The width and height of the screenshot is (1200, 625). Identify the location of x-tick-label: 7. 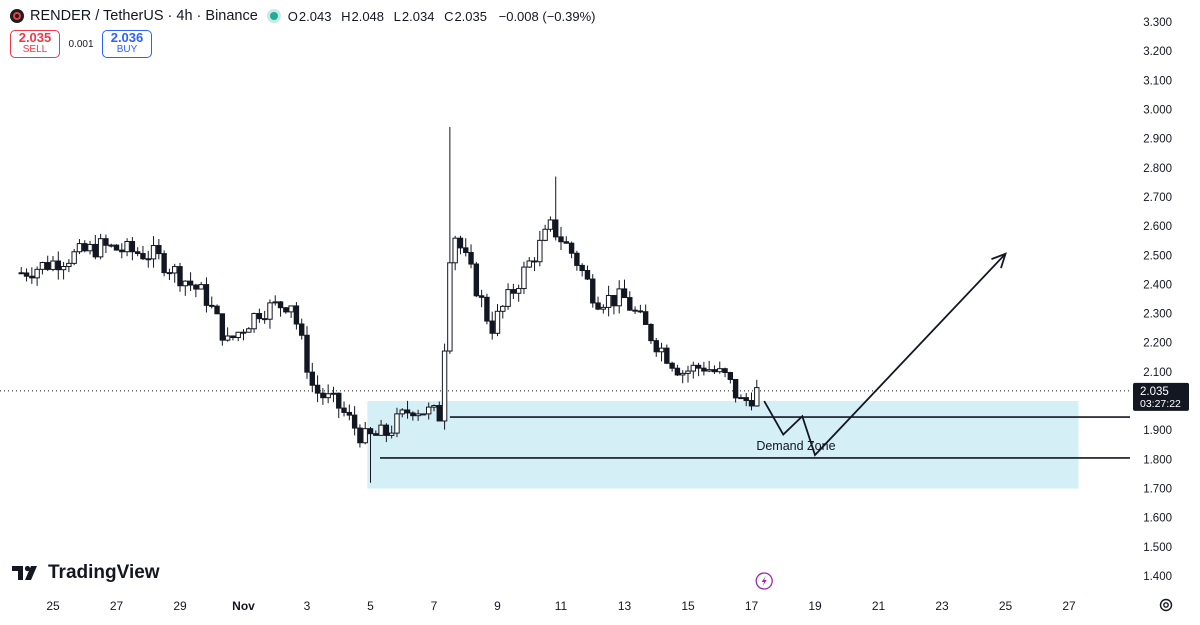
(434, 606).